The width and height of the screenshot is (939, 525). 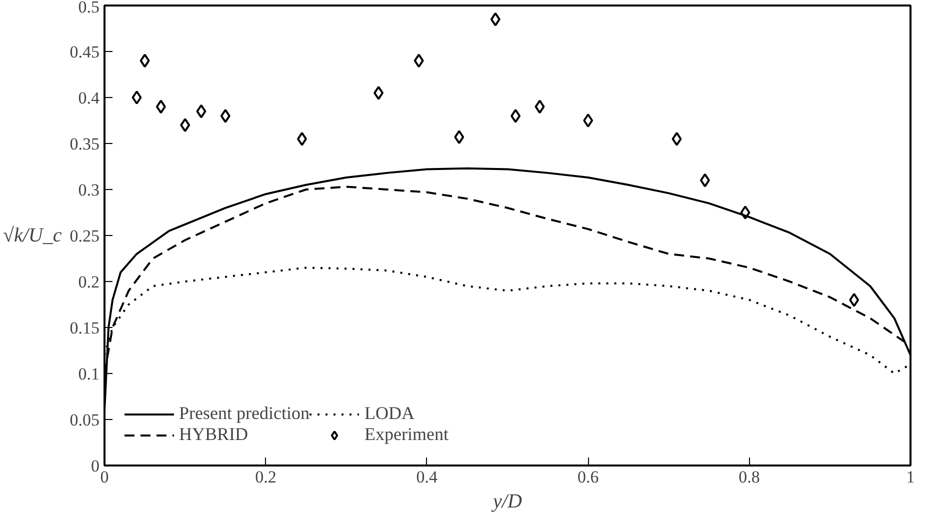 I want to click on legend-label: LODA, so click(x=389, y=413).